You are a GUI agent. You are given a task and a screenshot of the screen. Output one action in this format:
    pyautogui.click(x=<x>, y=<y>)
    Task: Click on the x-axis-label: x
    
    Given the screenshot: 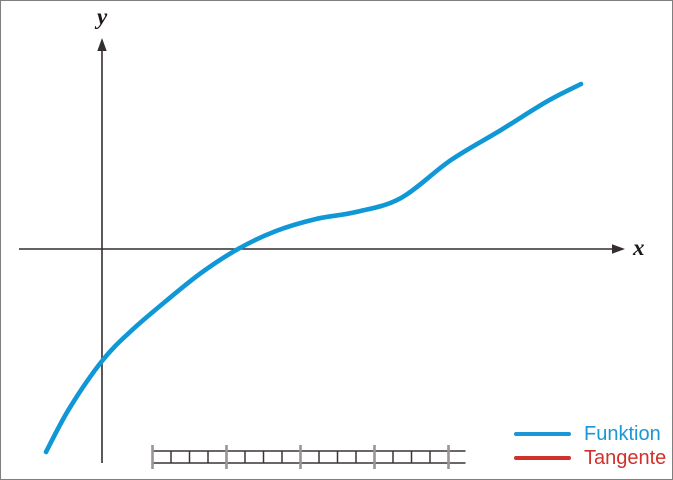 What is the action you would take?
    pyautogui.click(x=639, y=247)
    